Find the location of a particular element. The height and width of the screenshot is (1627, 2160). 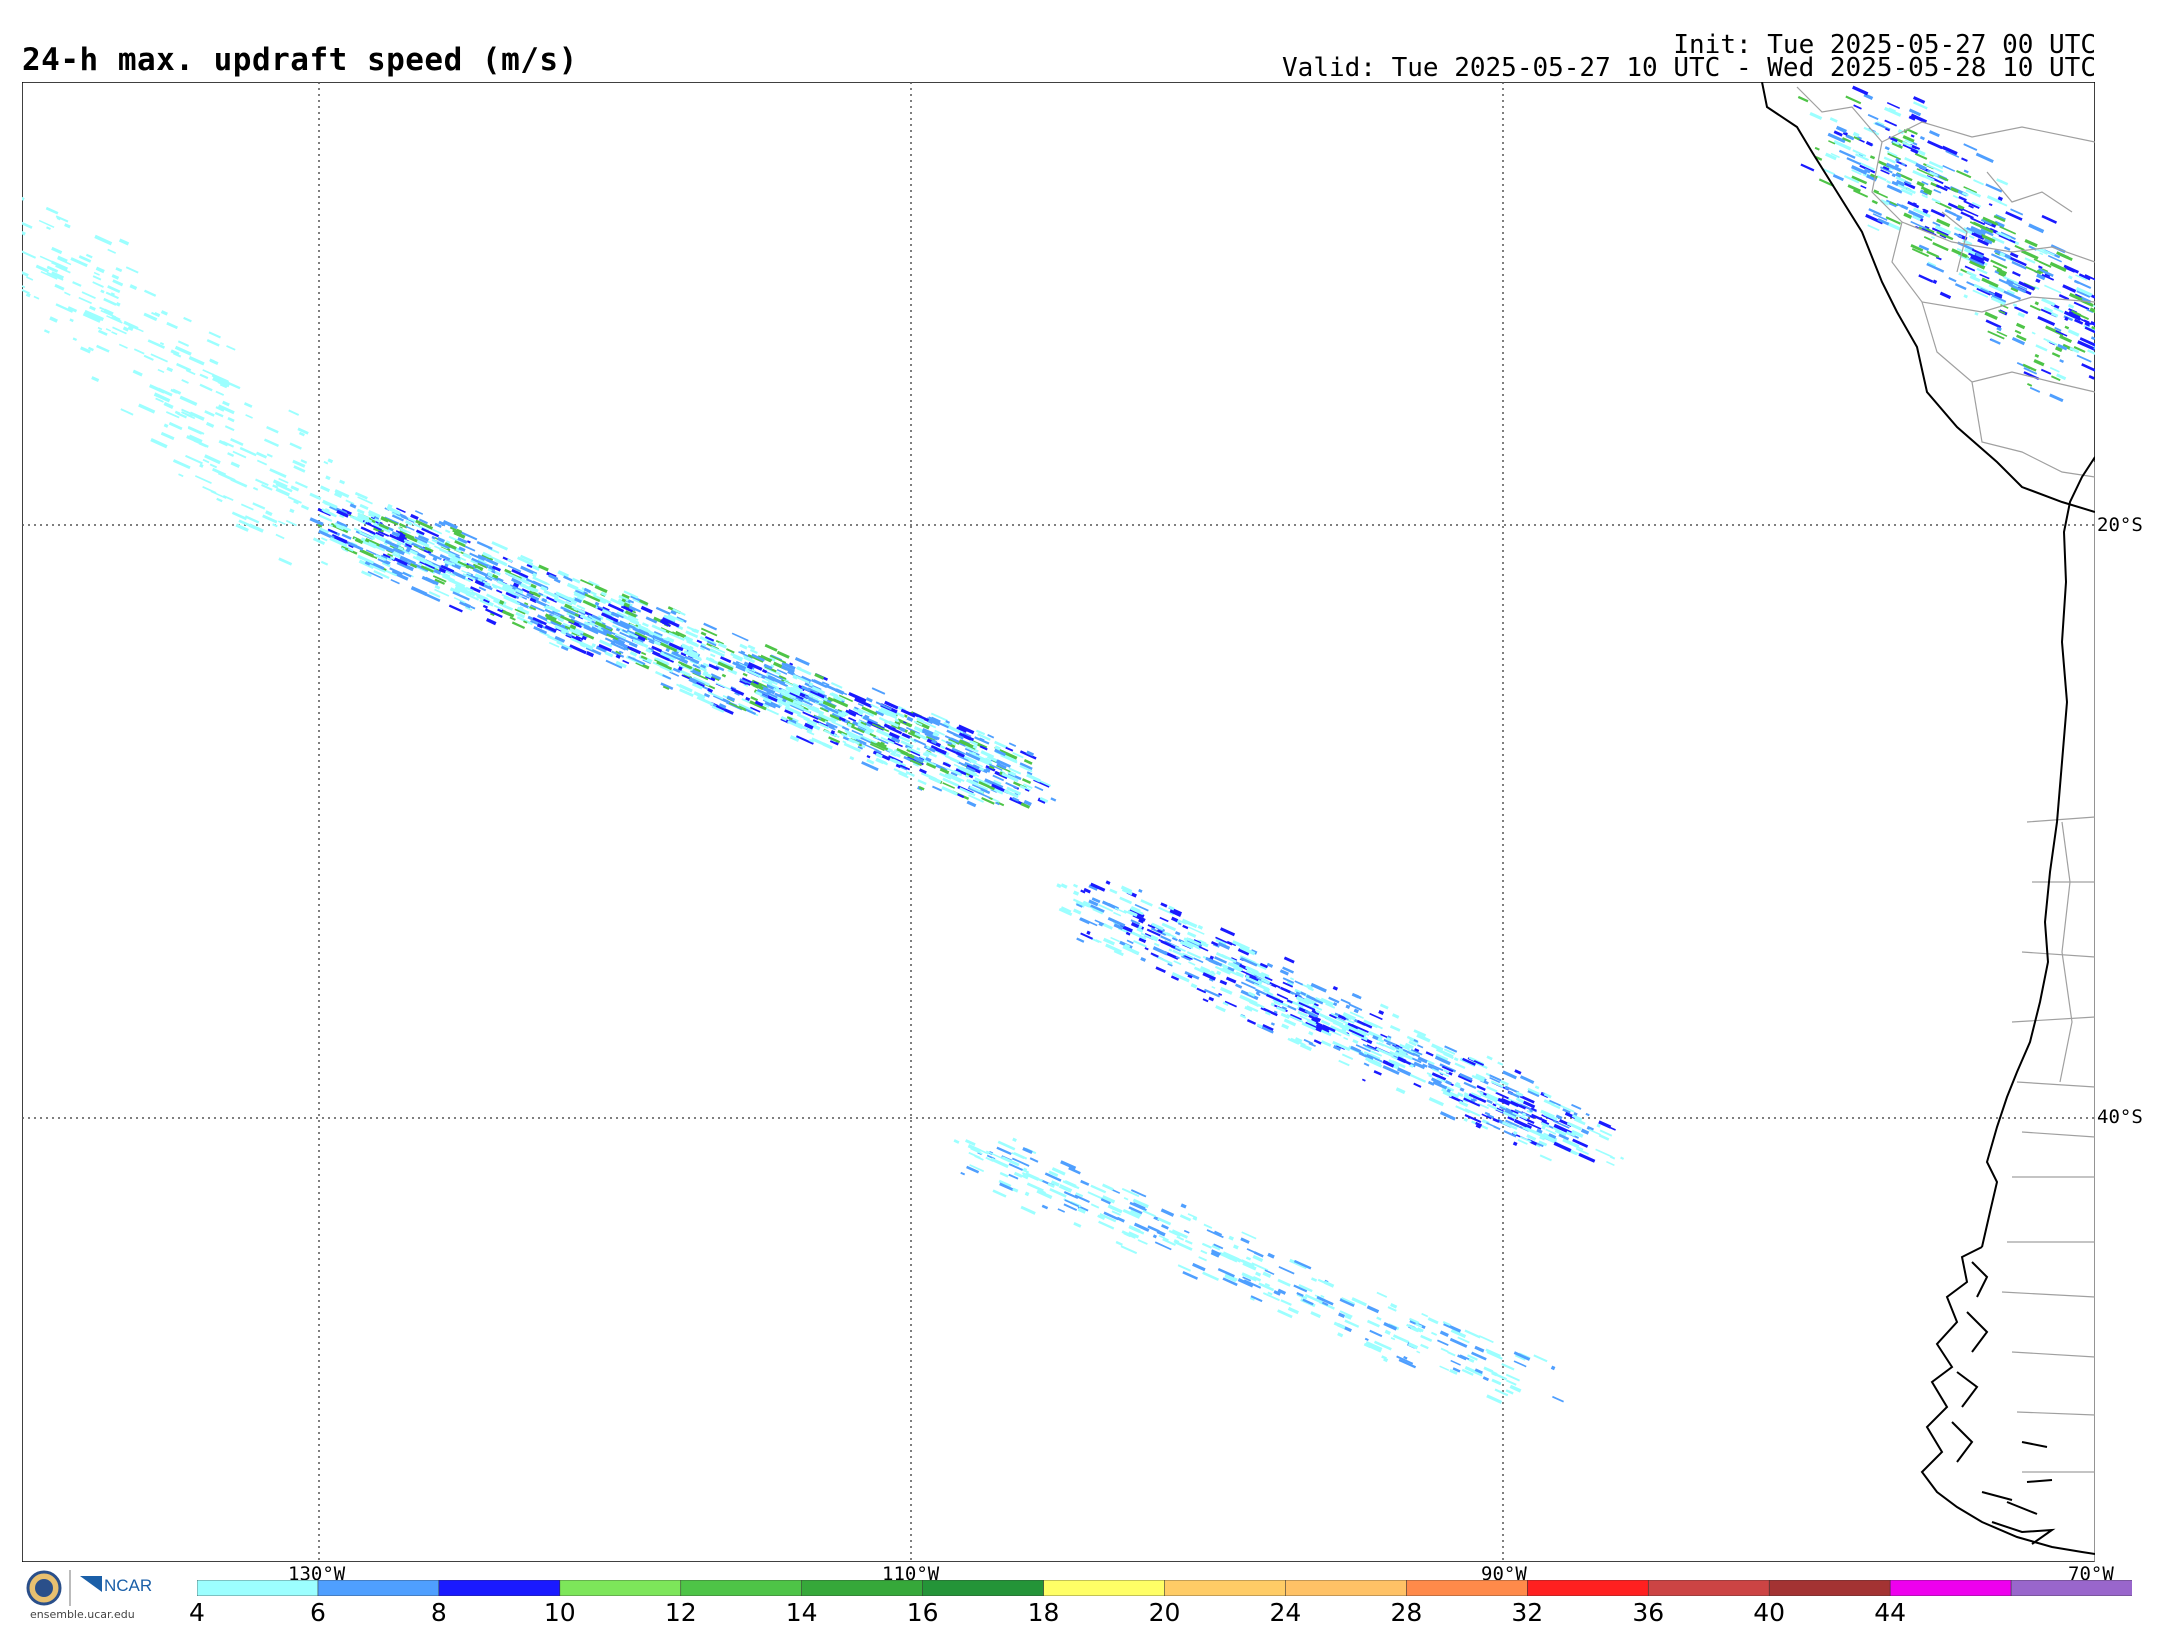

lat-label-20s: 20°S is located at coordinates (2120, 525).